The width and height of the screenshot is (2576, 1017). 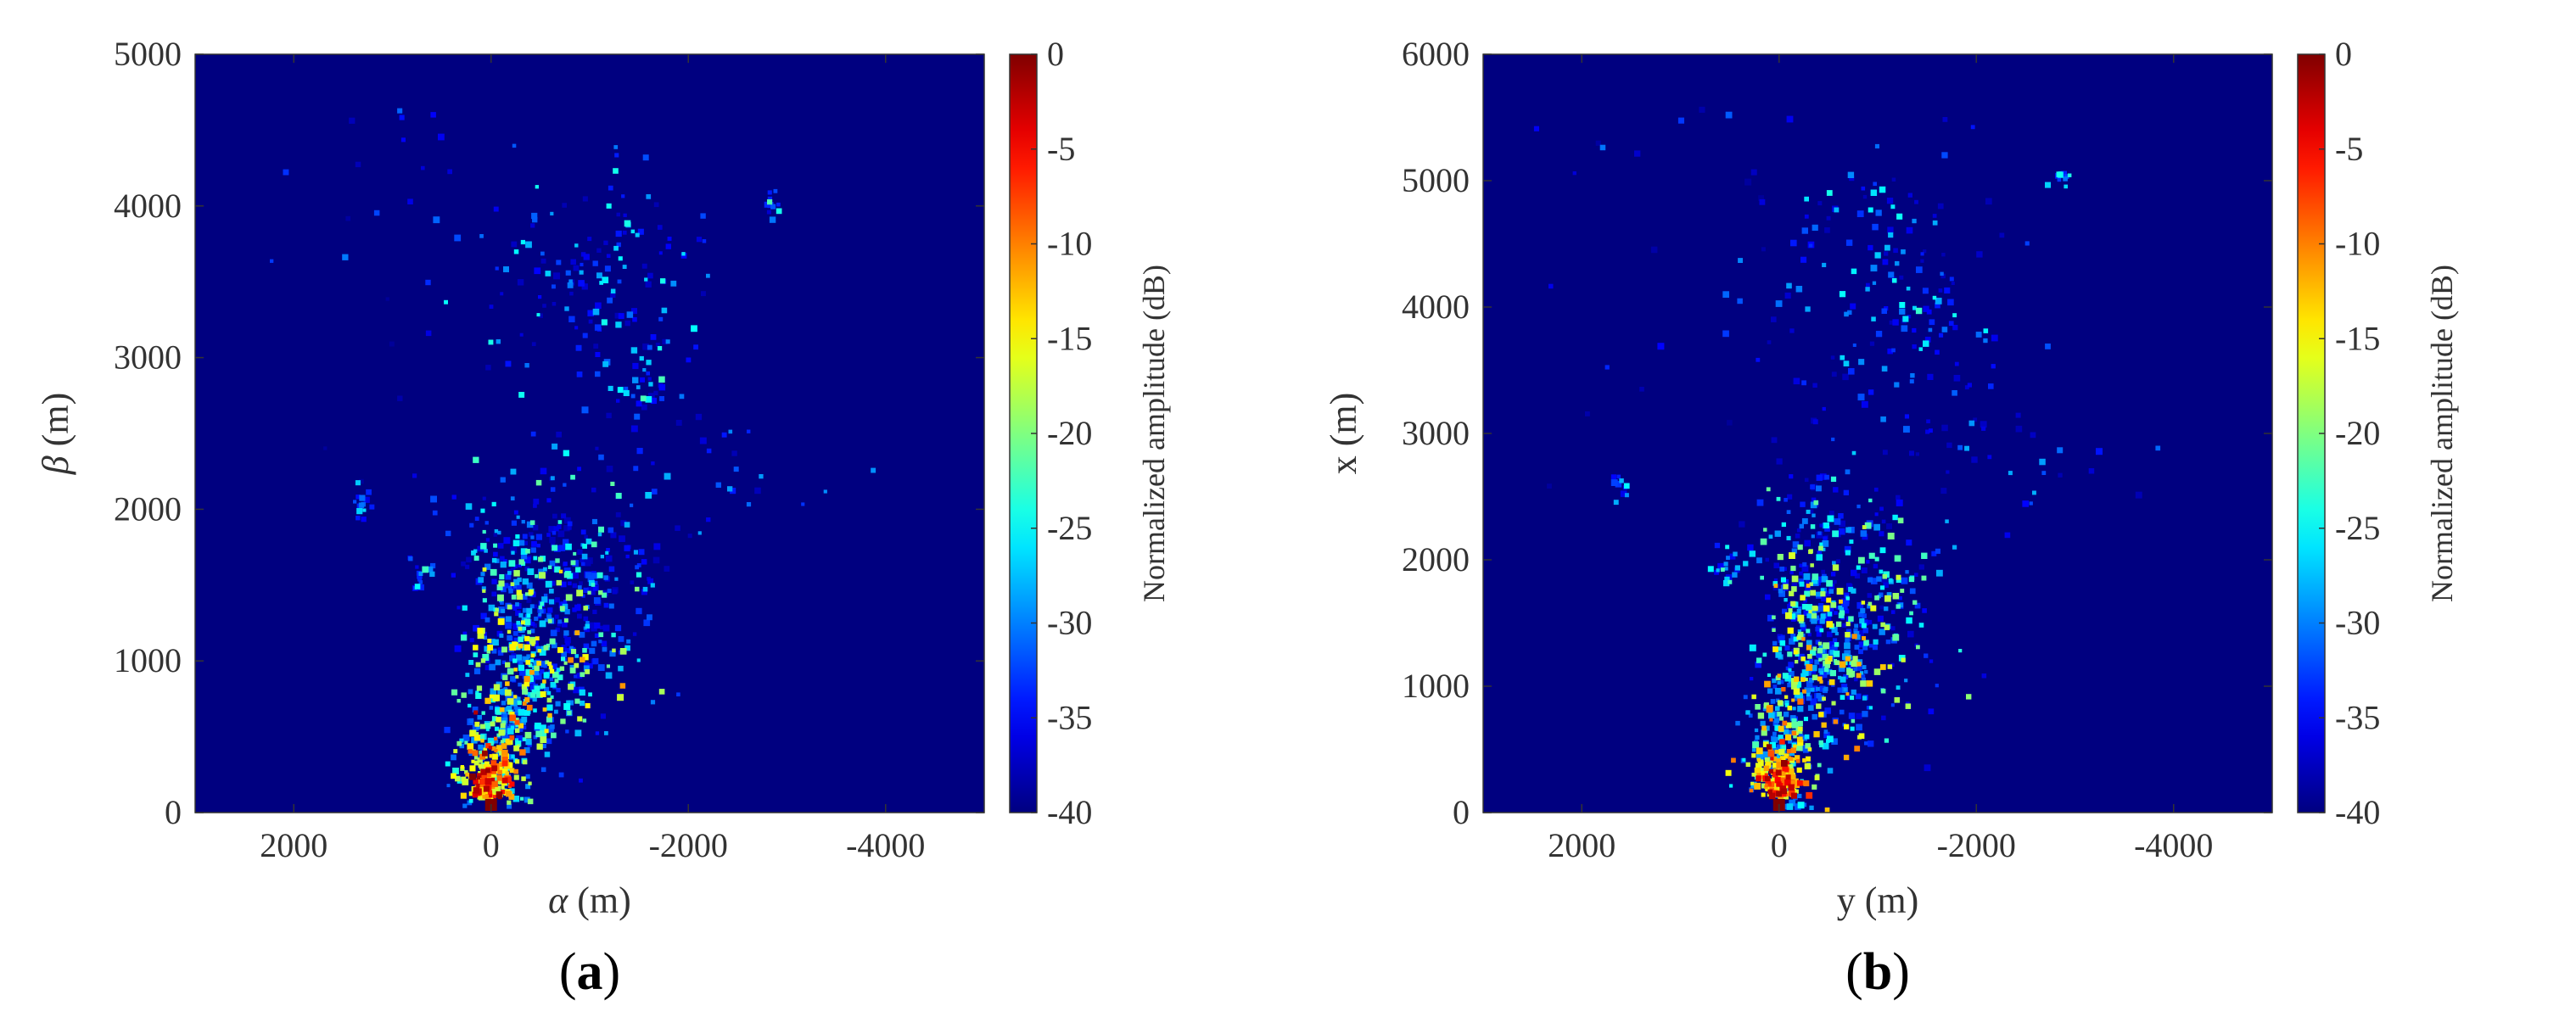 I want to click on colorbar-tick-label: -25, so click(x=2358, y=528).